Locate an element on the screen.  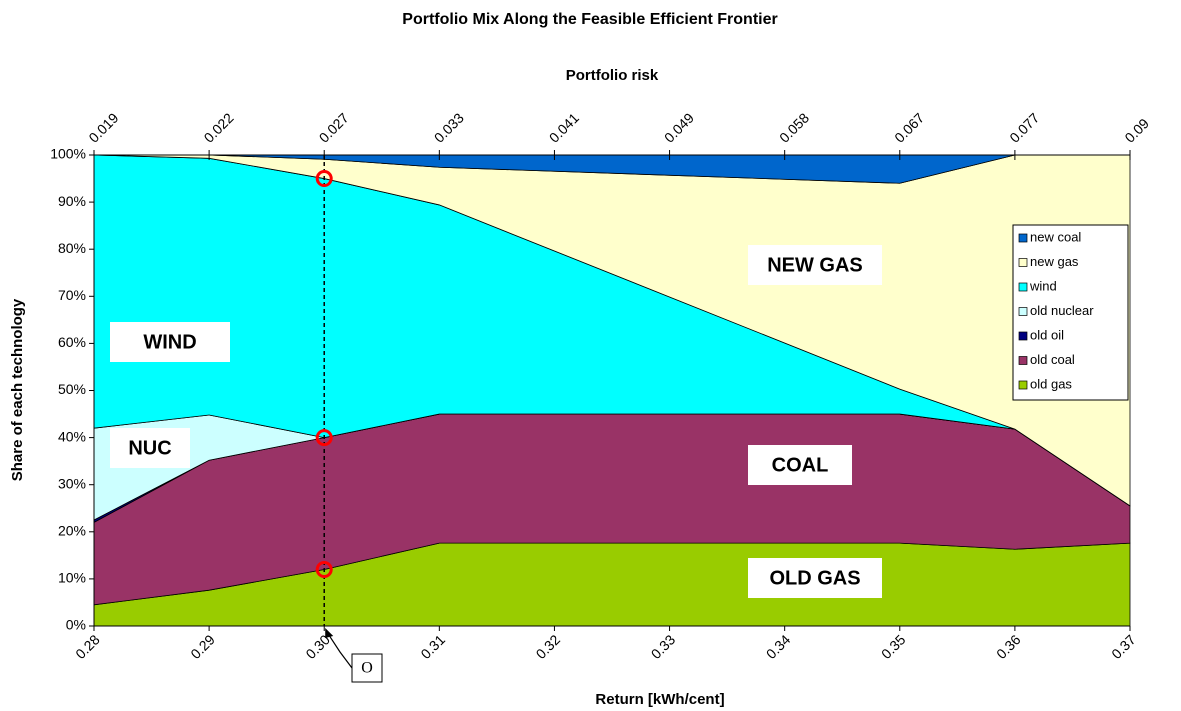
legend-label: old oil is located at coordinates (1047, 334).